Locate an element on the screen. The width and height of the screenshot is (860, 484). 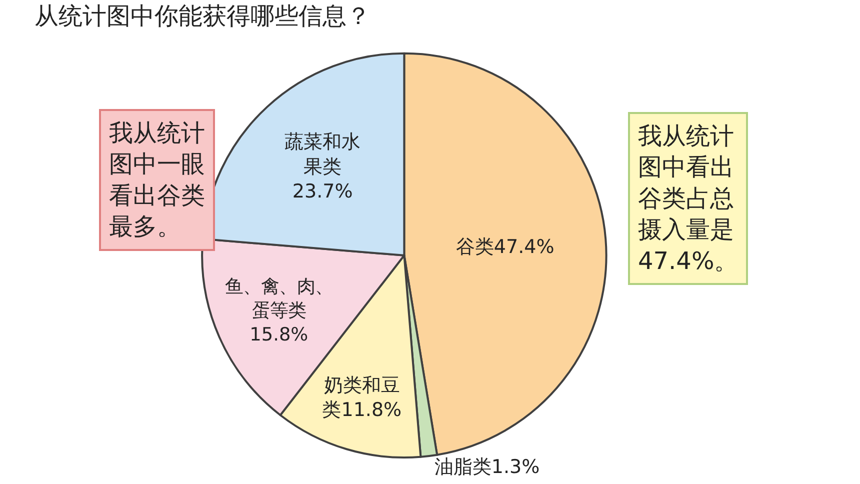
slice-label: 鱼、禽、肉、蛋等类 is located at coordinates (278, 299).